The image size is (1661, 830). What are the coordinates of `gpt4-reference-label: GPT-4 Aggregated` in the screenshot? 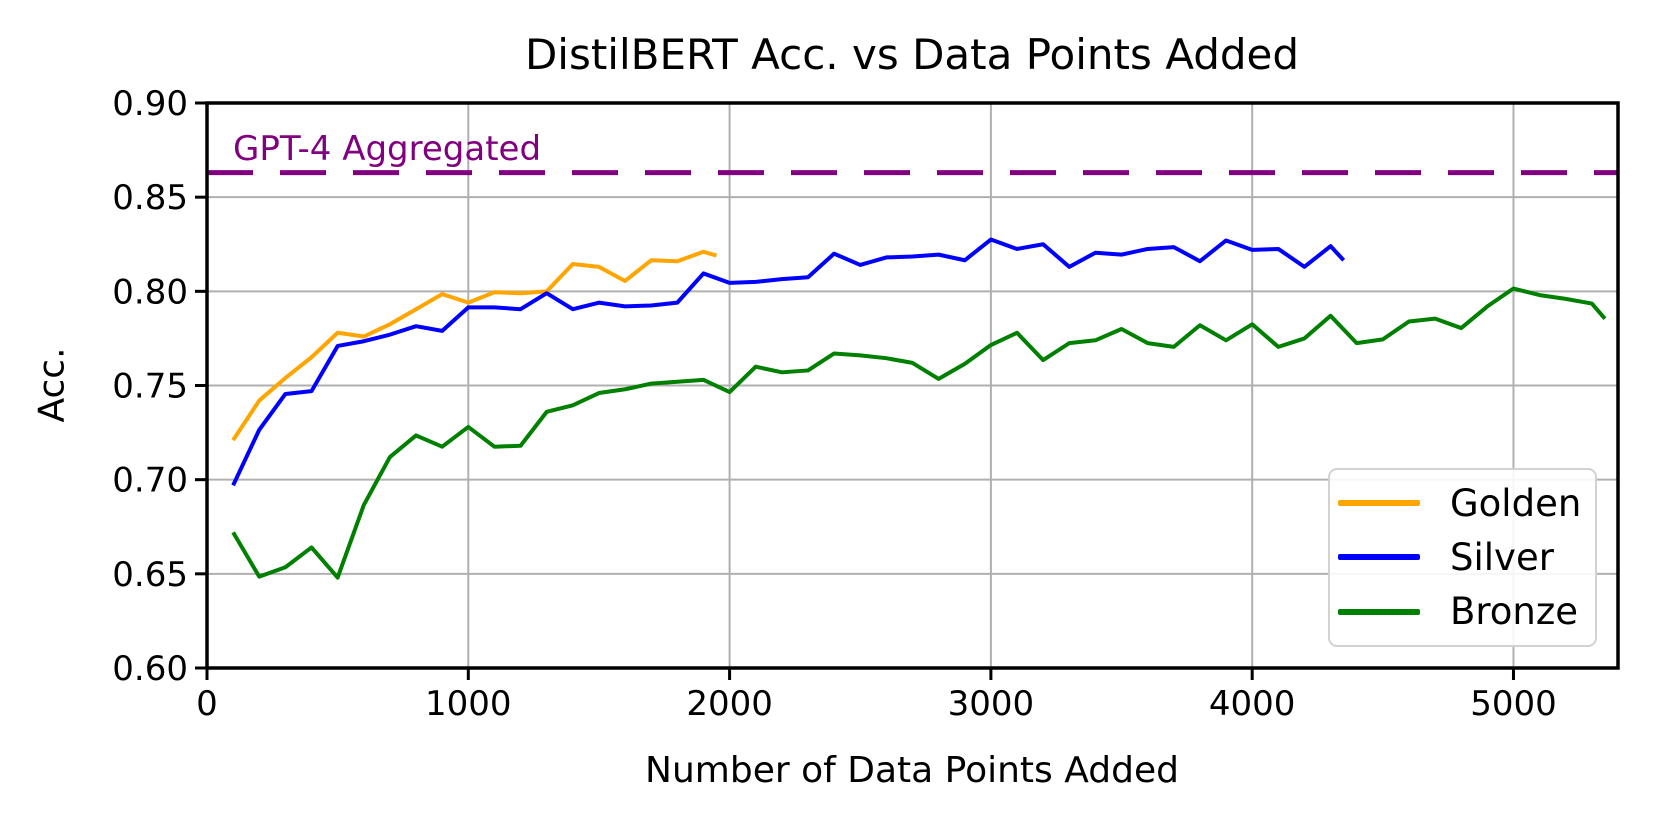 It's located at (387, 149).